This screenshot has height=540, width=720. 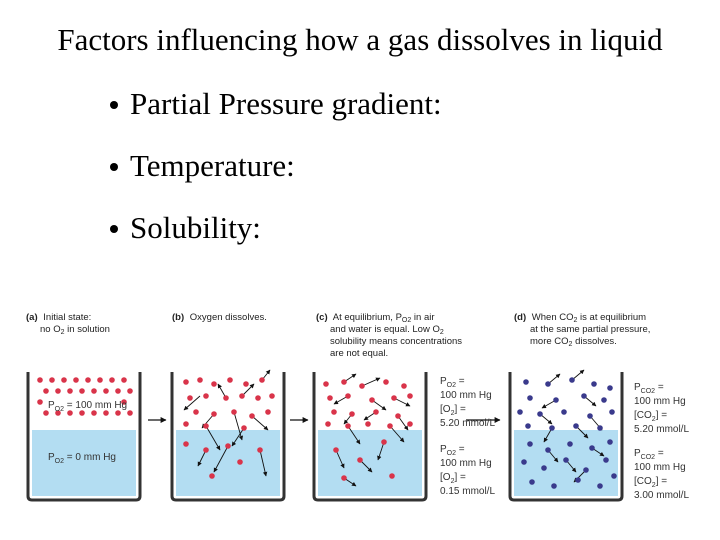 What do you see at coordinates (82, 458) in the screenshot?
I see `liquid-pressure-label-a: PO2 = 0 mm Hg` at bounding box center [82, 458].